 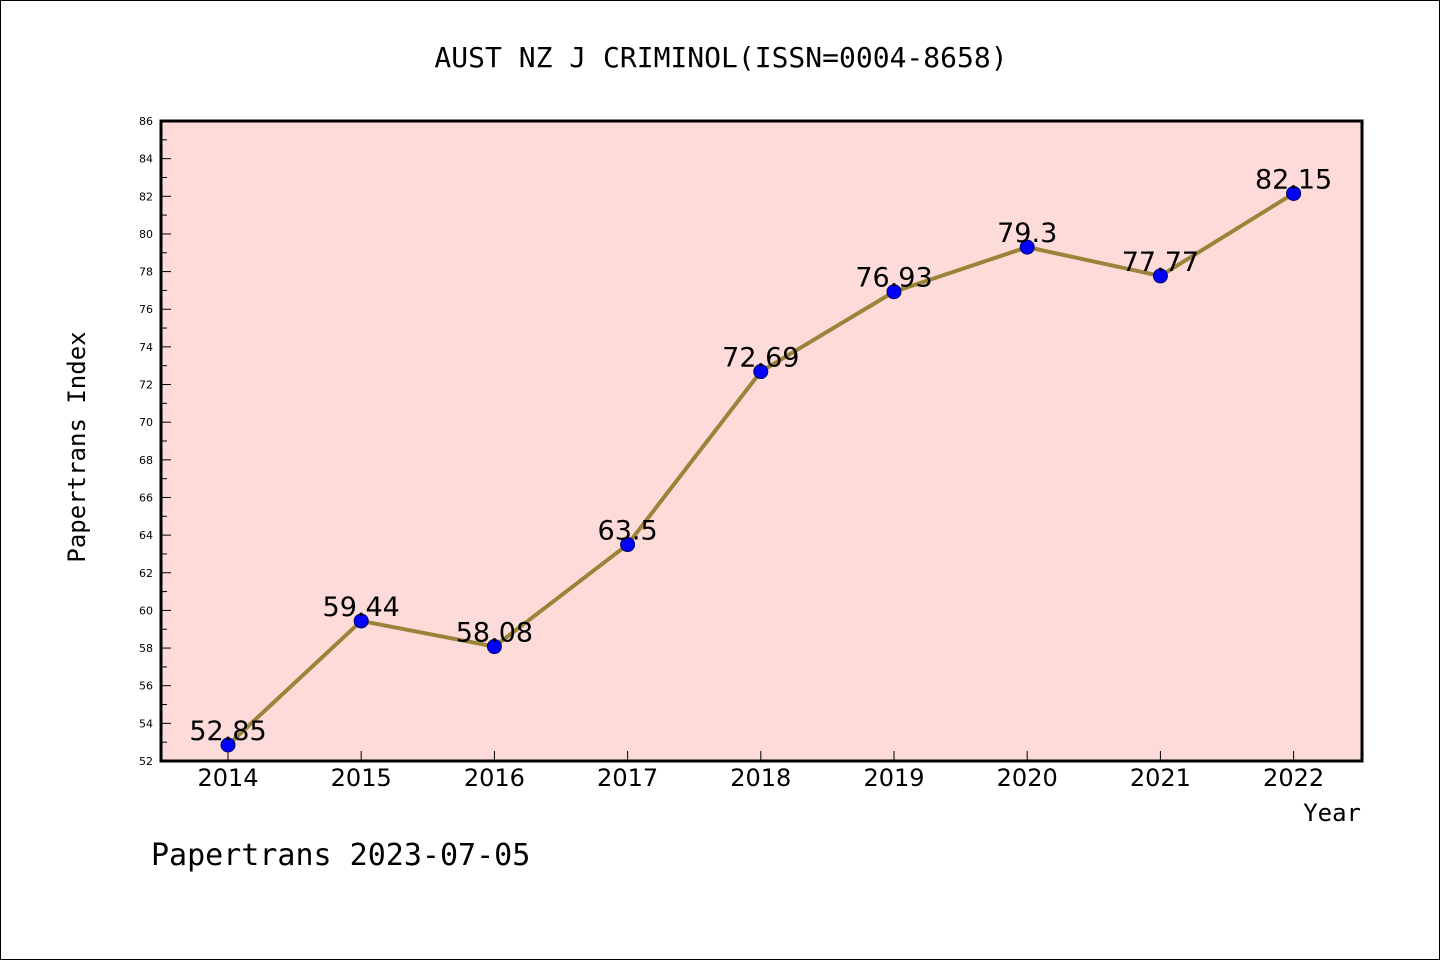 What do you see at coordinates (361, 778) in the screenshot?
I see `x-tick-label: 2015` at bounding box center [361, 778].